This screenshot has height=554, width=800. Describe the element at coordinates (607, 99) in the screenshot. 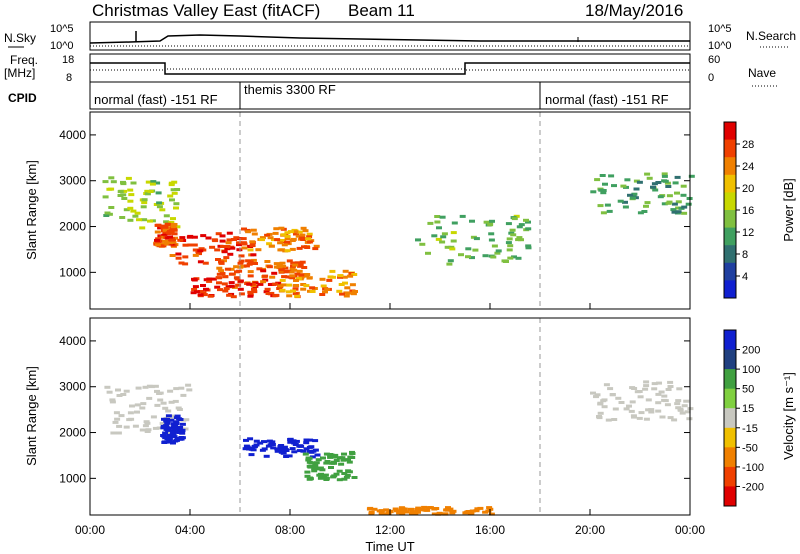

I see `cpid-mode-3: normal (fast) -151 RF` at that location.